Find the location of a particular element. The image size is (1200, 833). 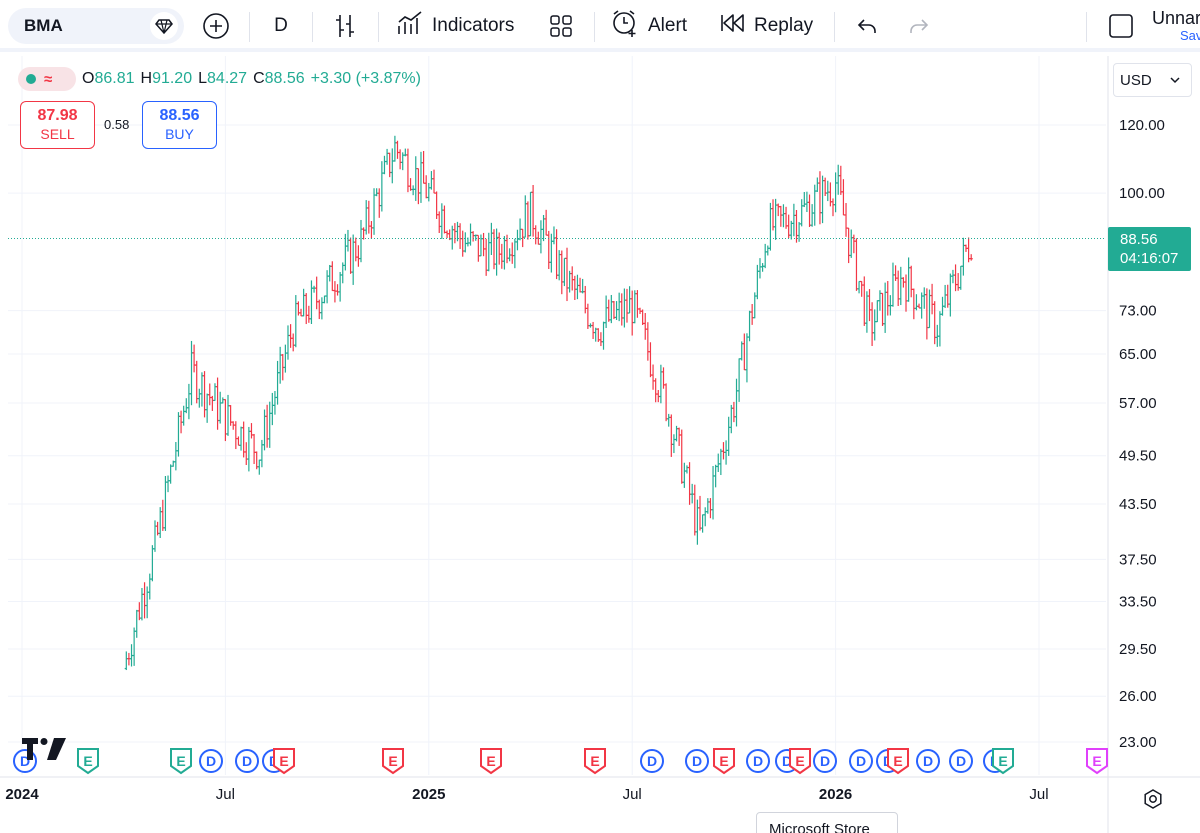

settings-icon is located at coordinates (1153, 799).